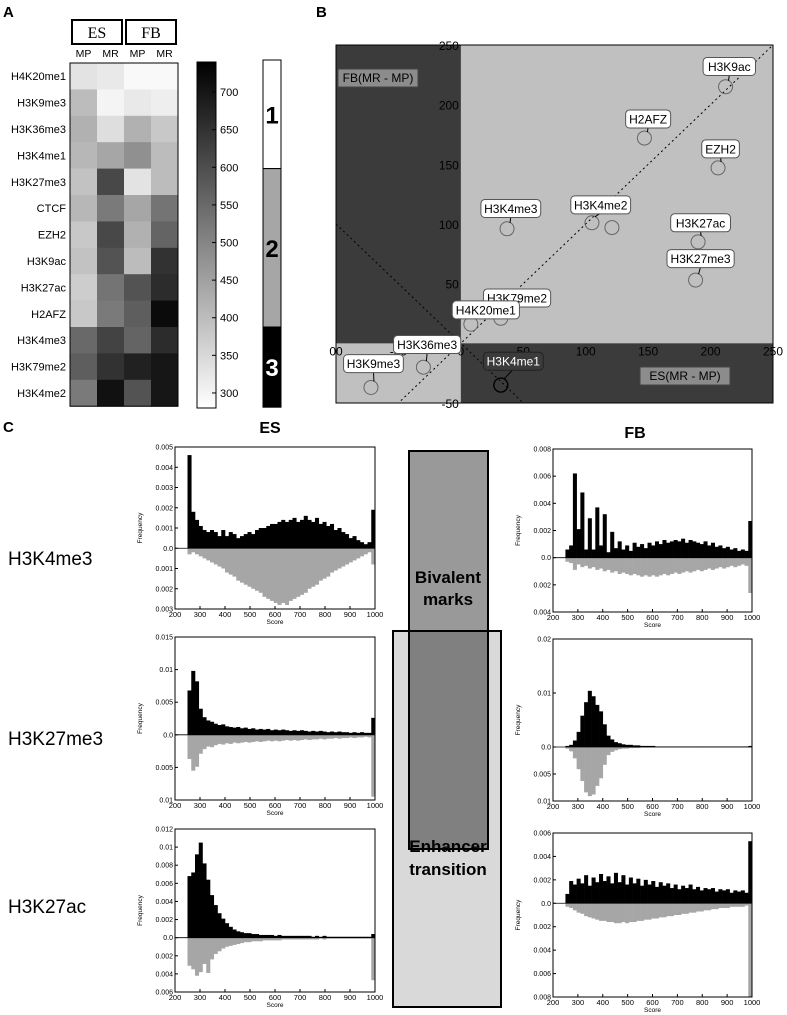 Image resolution: width=787 pixels, height=1015 pixels. I want to click on y-tick-label: 0.004, so click(542, 504).